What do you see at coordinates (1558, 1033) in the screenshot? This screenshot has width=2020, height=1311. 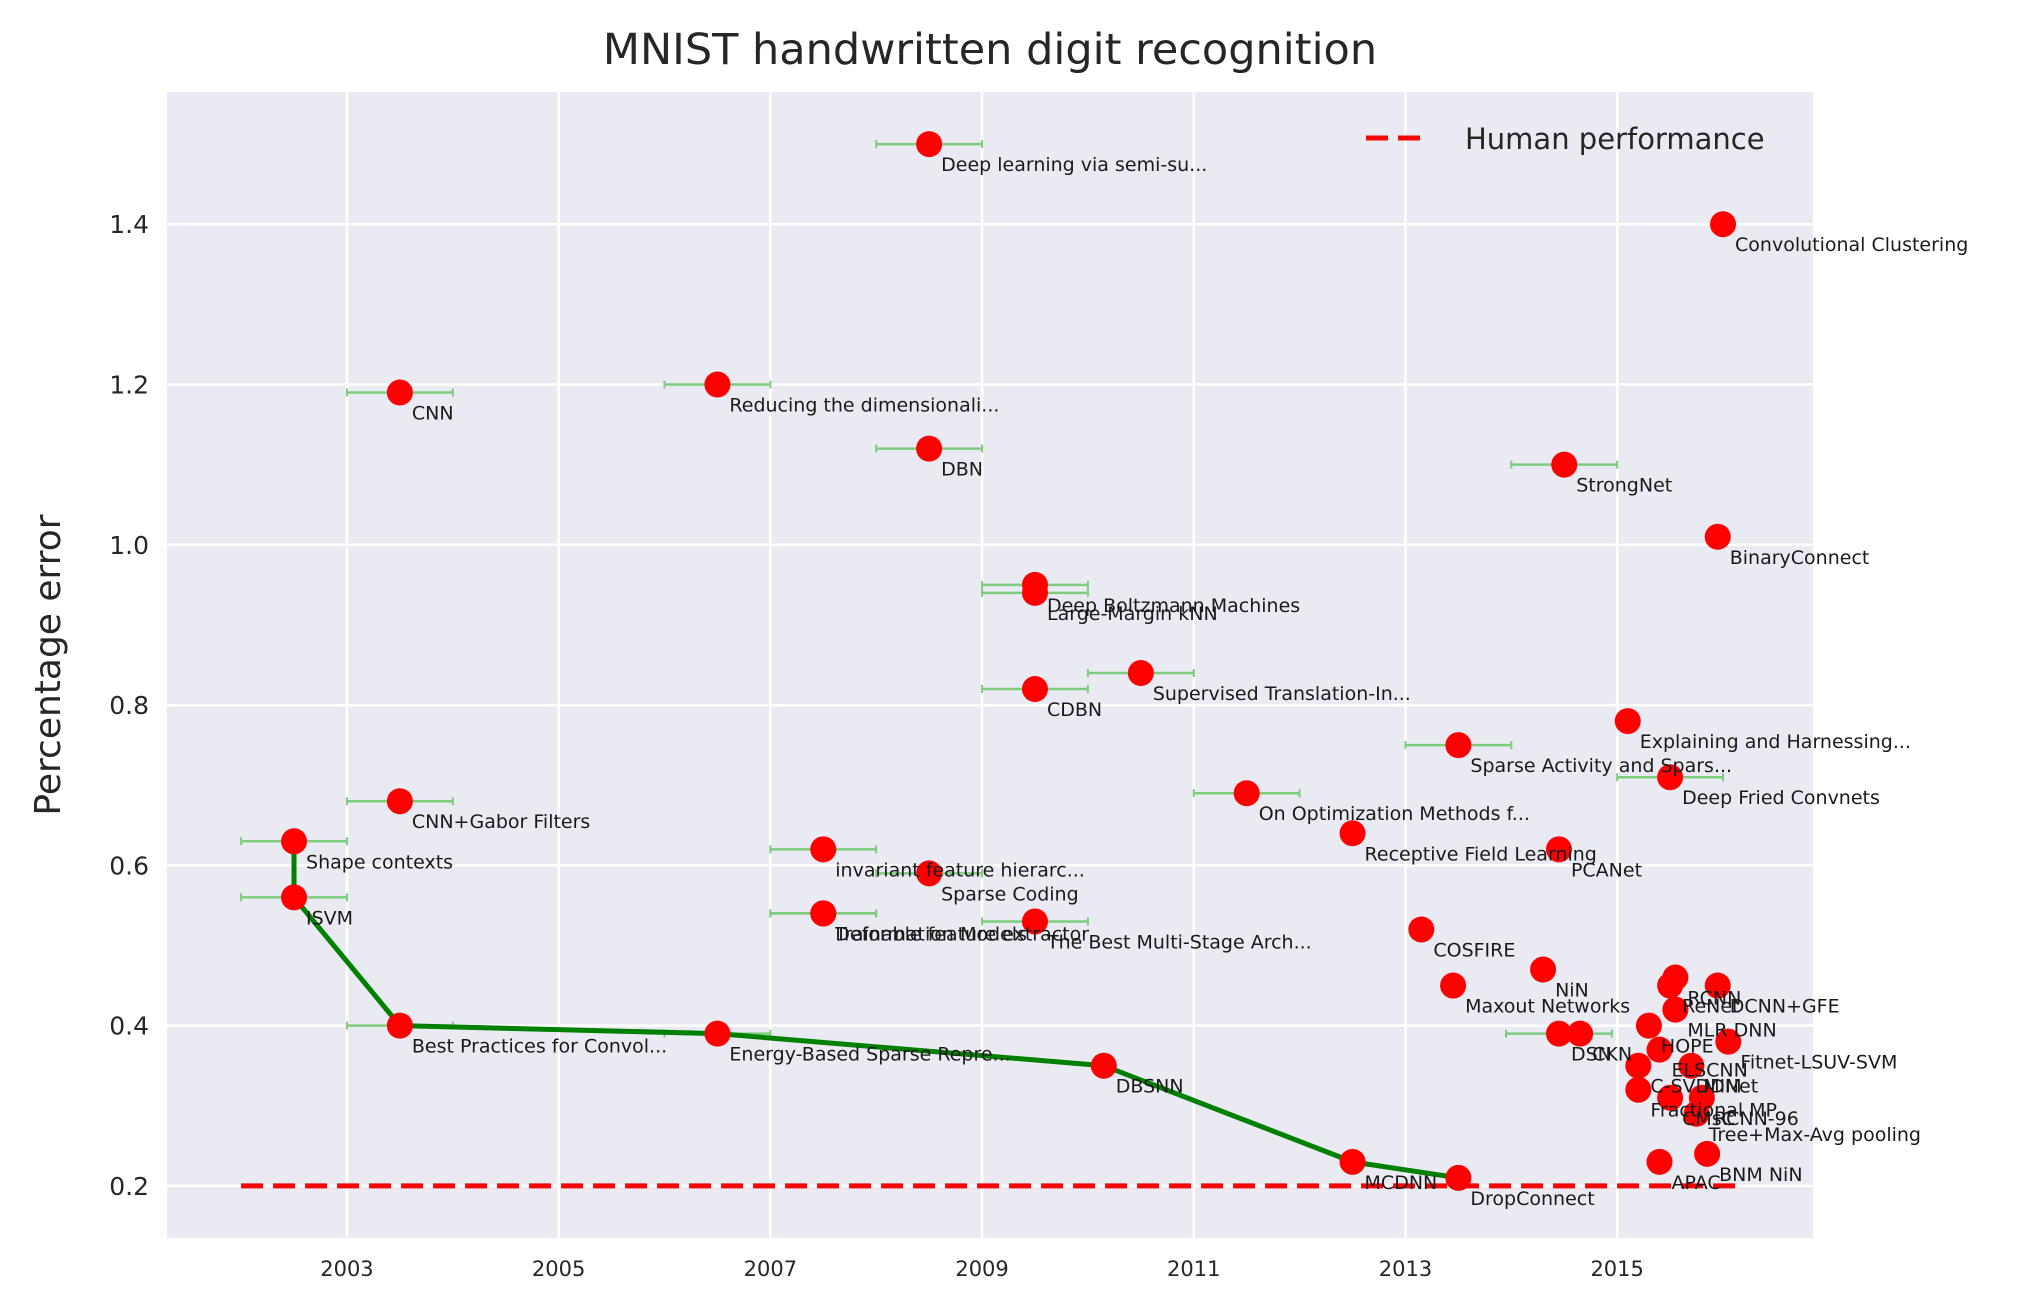 I see `point-dsn` at bounding box center [1558, 1033].